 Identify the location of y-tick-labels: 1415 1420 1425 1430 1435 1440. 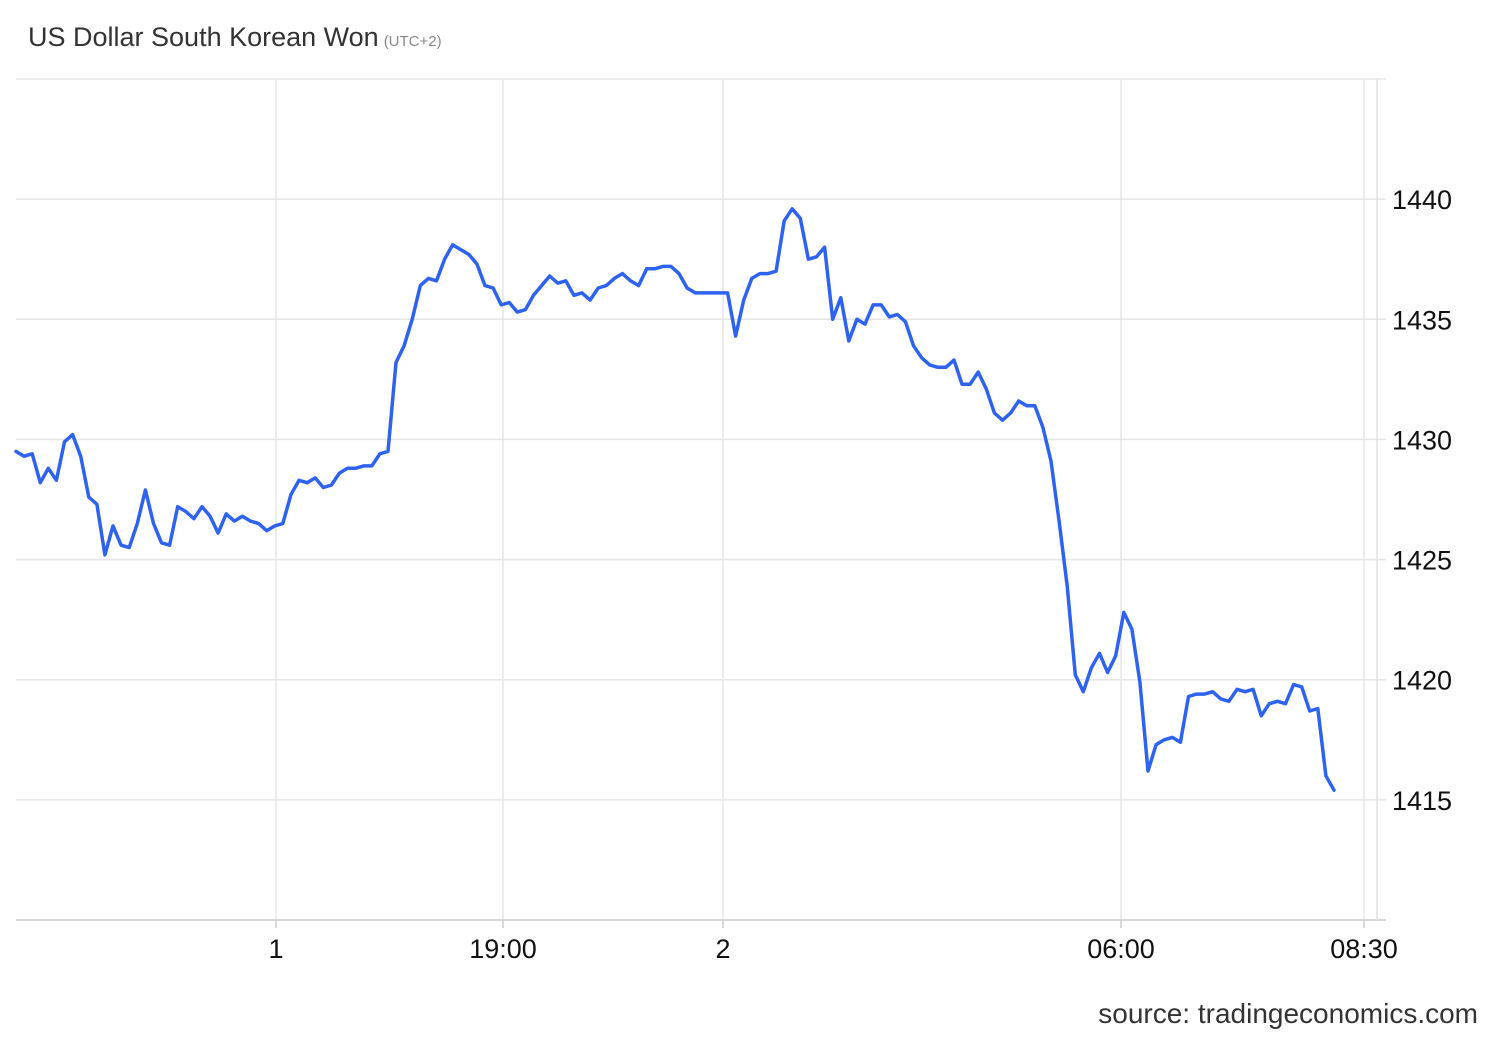
(1422, 500).